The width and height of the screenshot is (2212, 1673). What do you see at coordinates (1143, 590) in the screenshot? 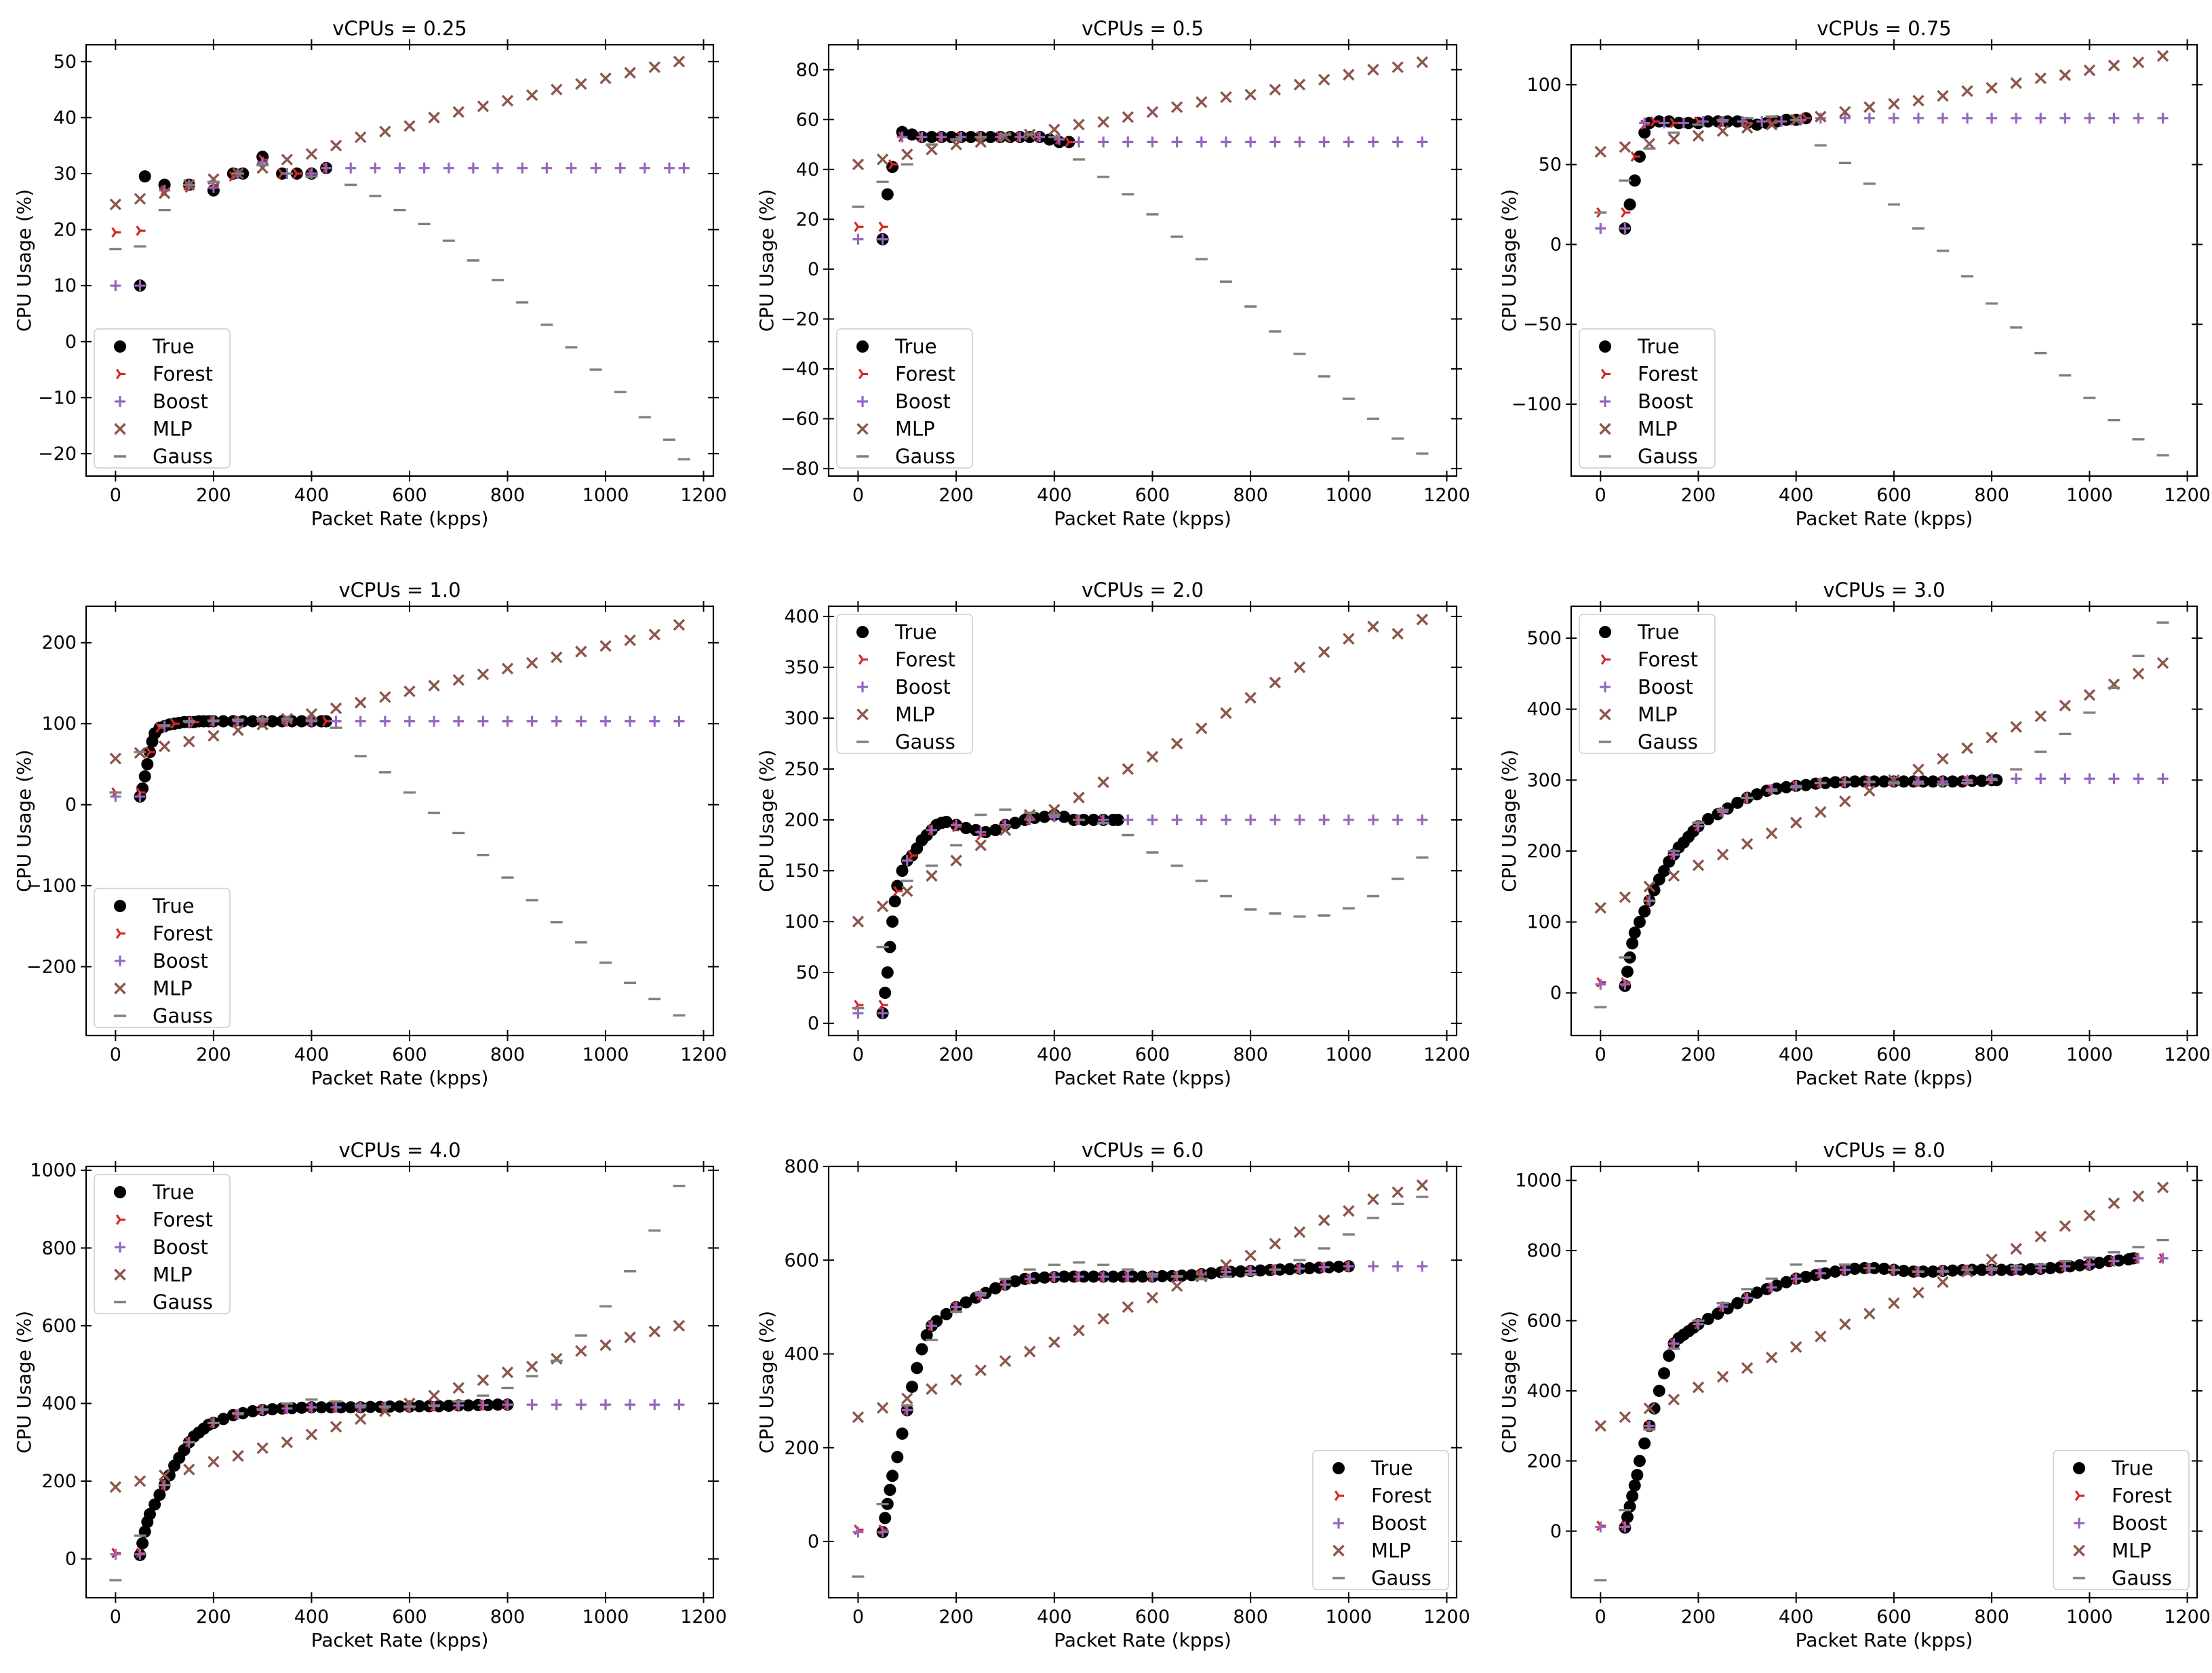
I see `chart-title: vCPUs = 2.0` at bounding box center [1143, 590].